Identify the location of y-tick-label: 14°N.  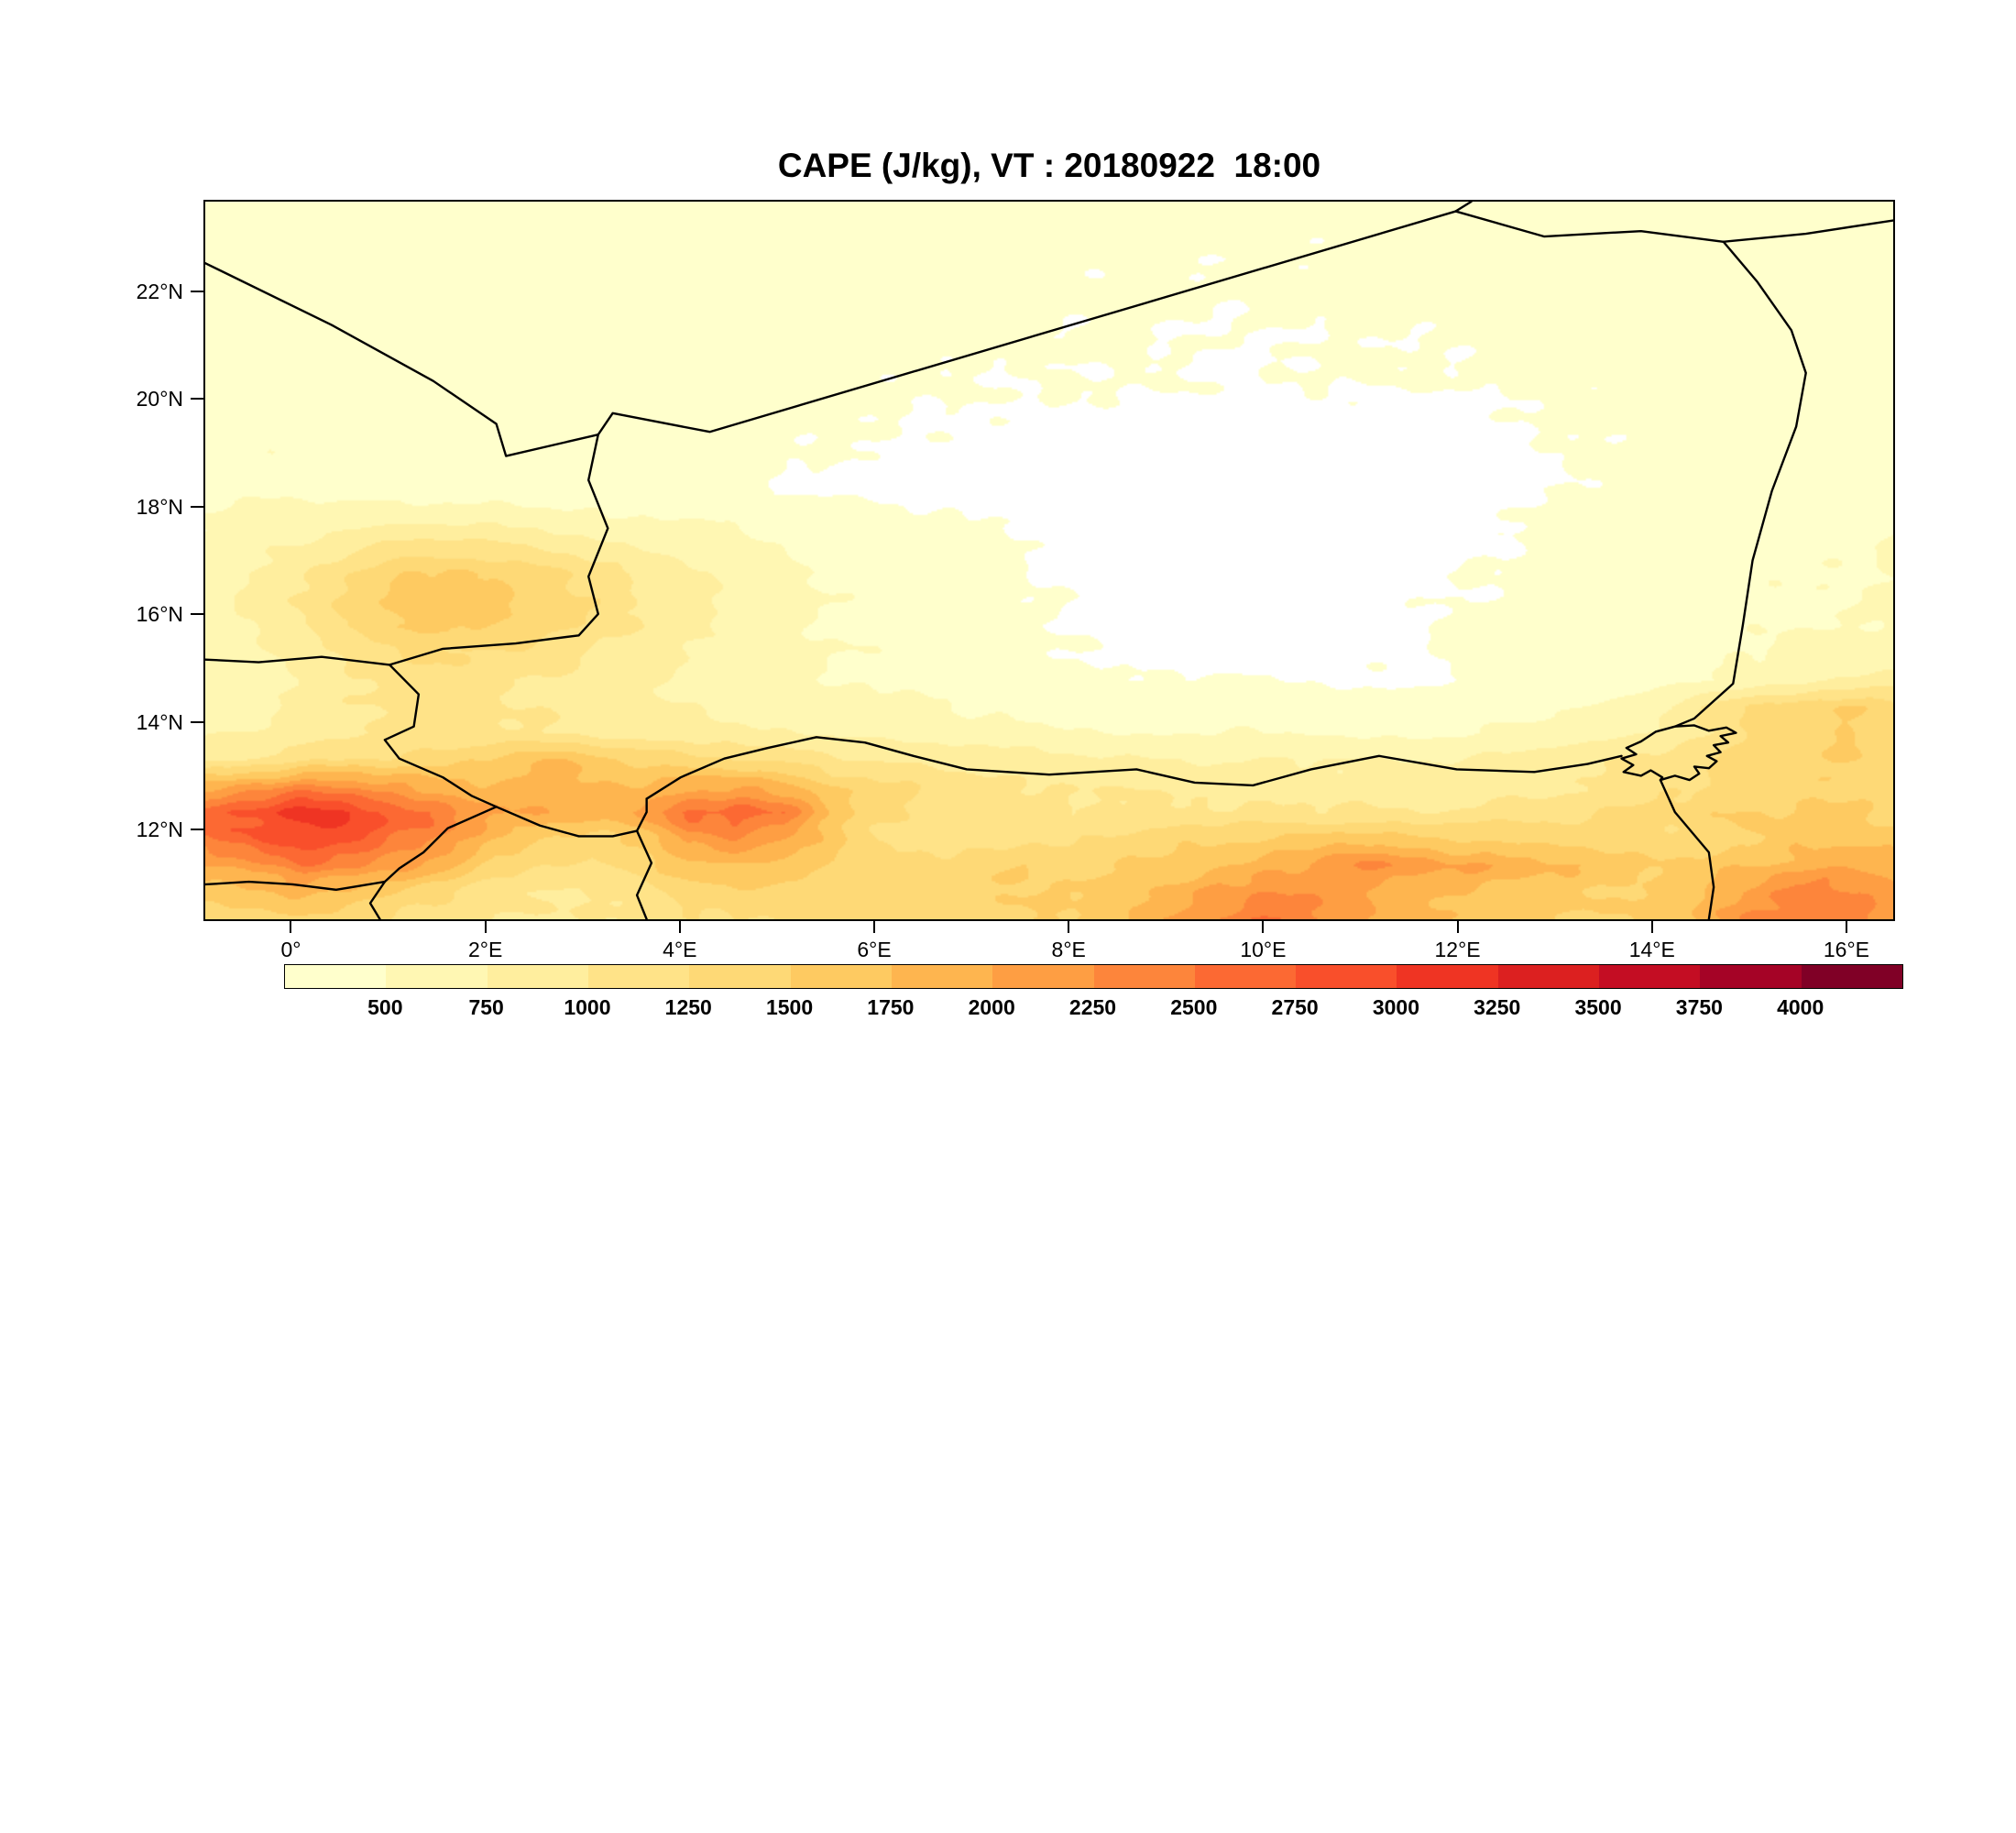
(159, 721).